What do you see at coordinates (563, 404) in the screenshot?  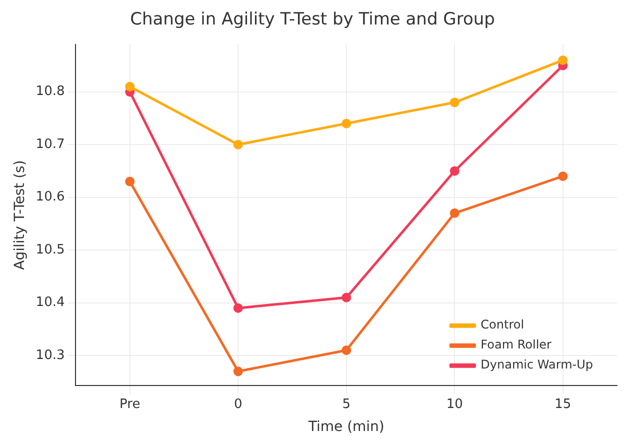 I see `x-tick-label: 15` at bounding box center [563, 404].